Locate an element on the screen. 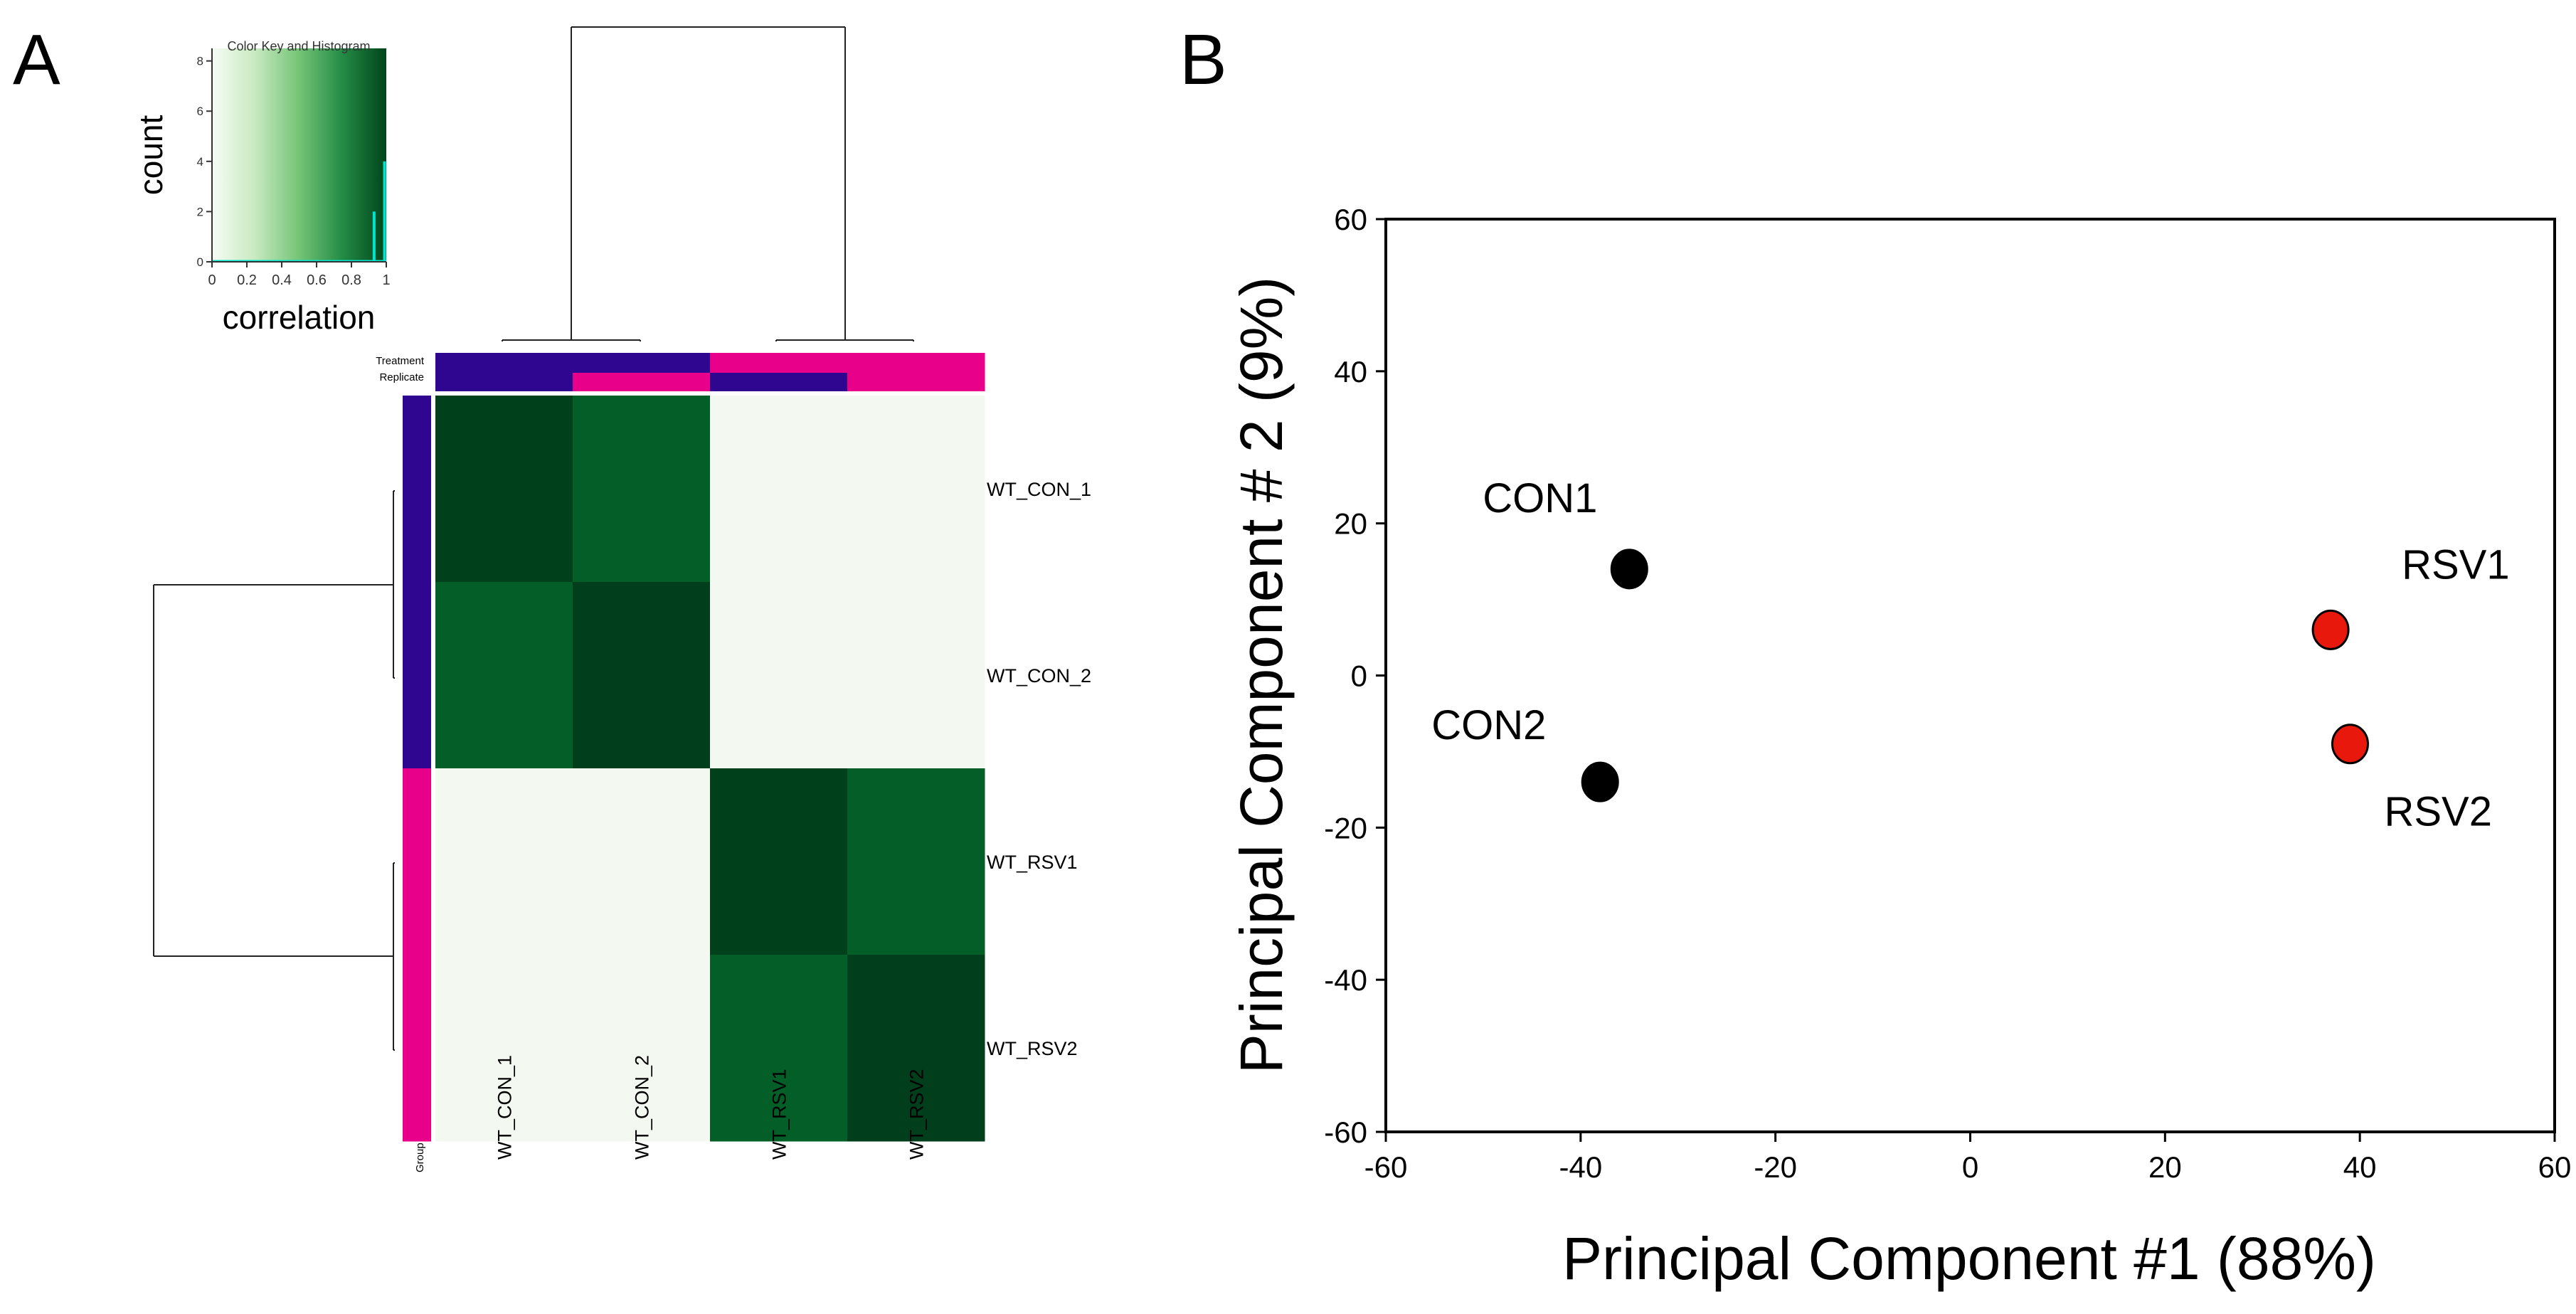  color-key-x-ticks: 0 0.2 0.4 0.6 0.8 1 is located at coordinates (299, 275).